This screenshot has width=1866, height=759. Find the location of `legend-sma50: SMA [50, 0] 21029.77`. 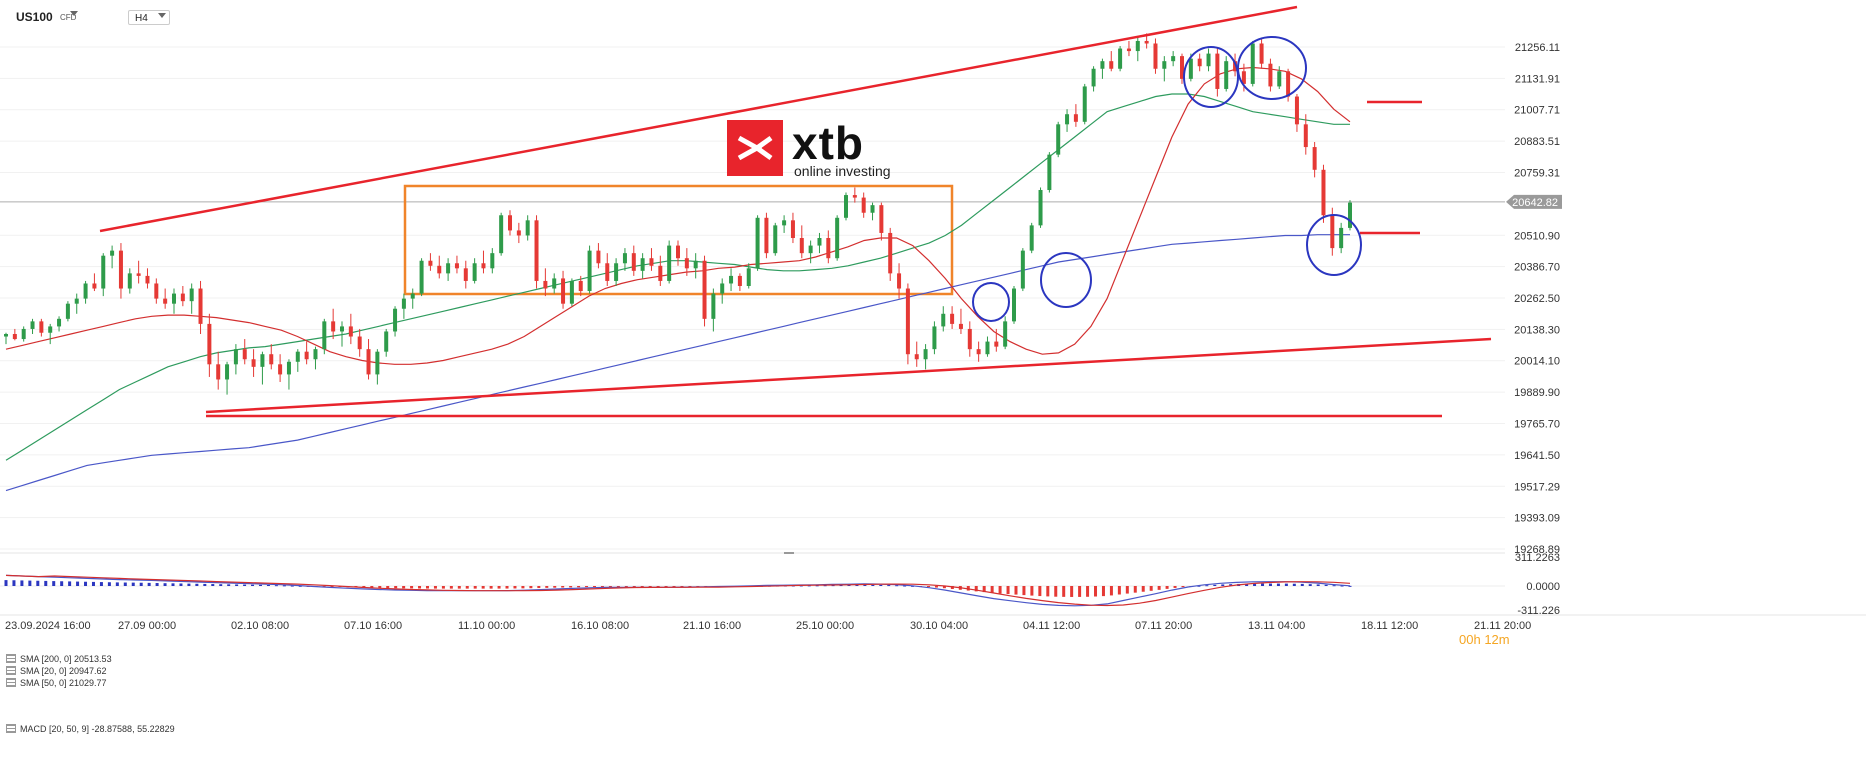

legend-sma50: SMA [50, 0] 21029.77 is located at coordinates (56, 683).